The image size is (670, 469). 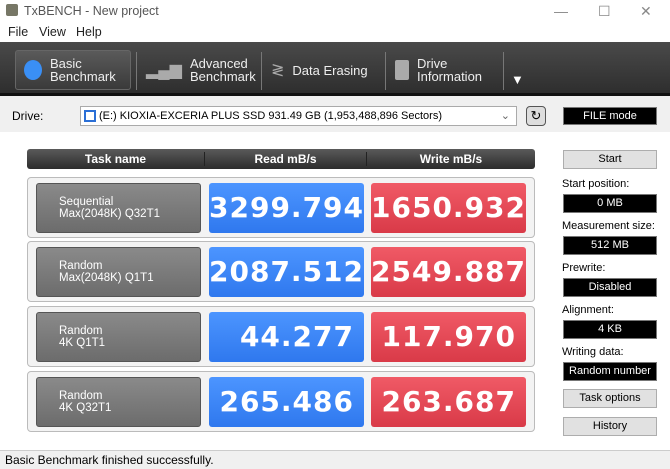 What do you see at coordinates (89, 32) in the screenshot?
I see `menu-help: Help` at bounding box center [89, 32].